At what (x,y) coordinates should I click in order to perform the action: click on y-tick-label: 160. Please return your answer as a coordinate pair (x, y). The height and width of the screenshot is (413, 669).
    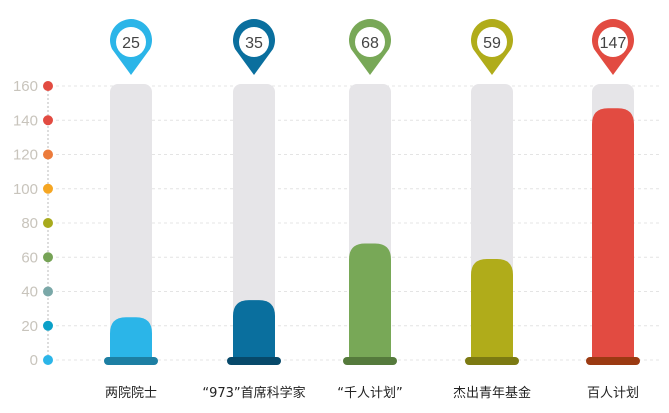
    Looking at the image, I should click on (25, 86).